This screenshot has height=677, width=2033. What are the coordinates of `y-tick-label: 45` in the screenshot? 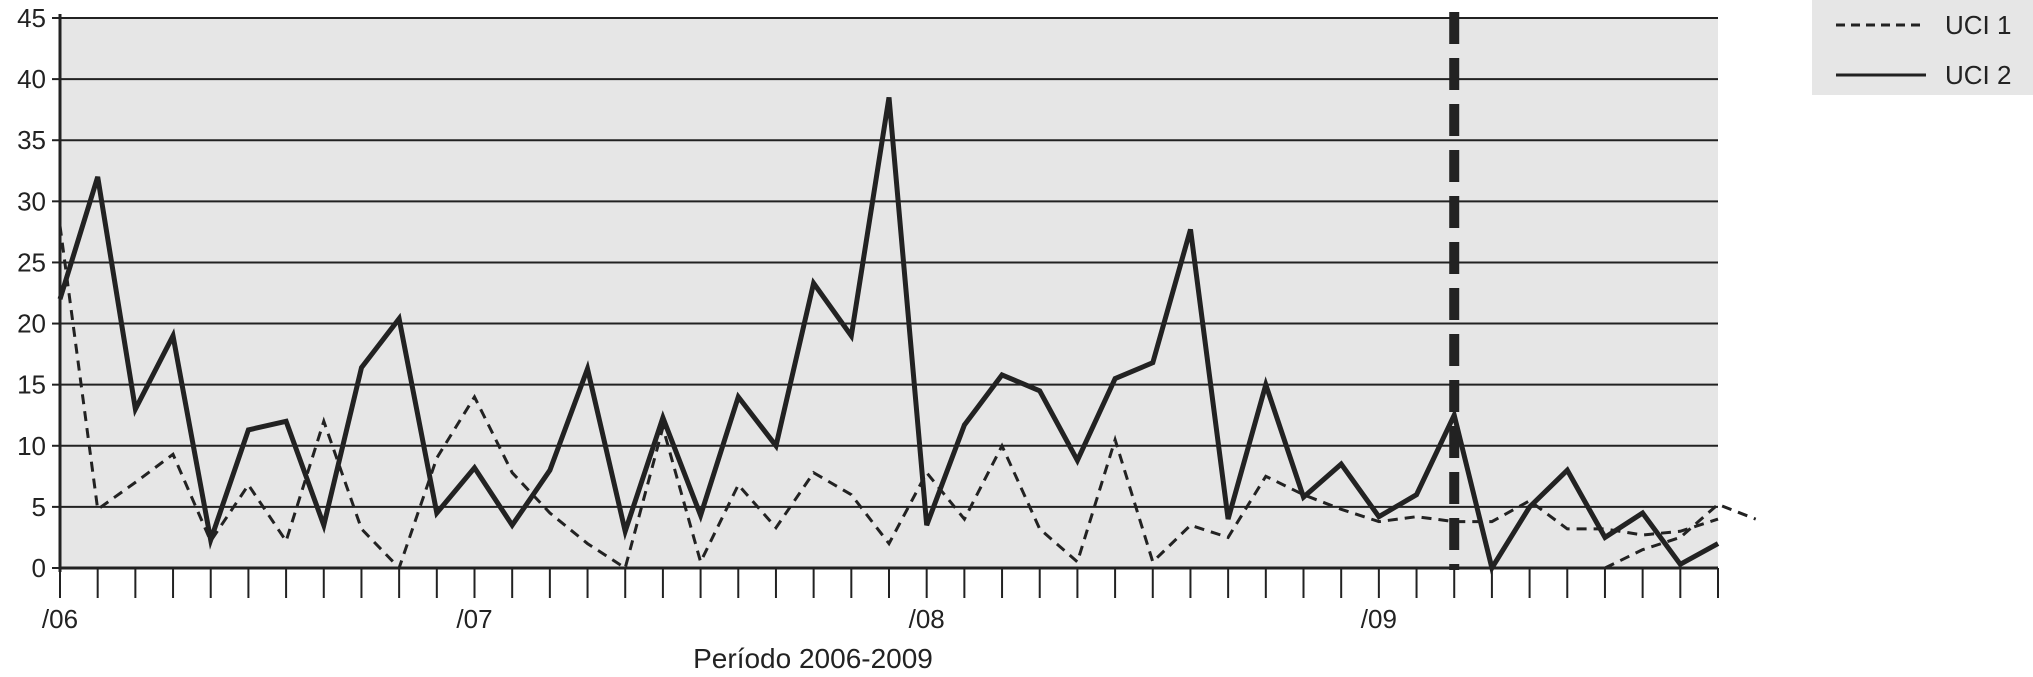 It's located at (31, 18).